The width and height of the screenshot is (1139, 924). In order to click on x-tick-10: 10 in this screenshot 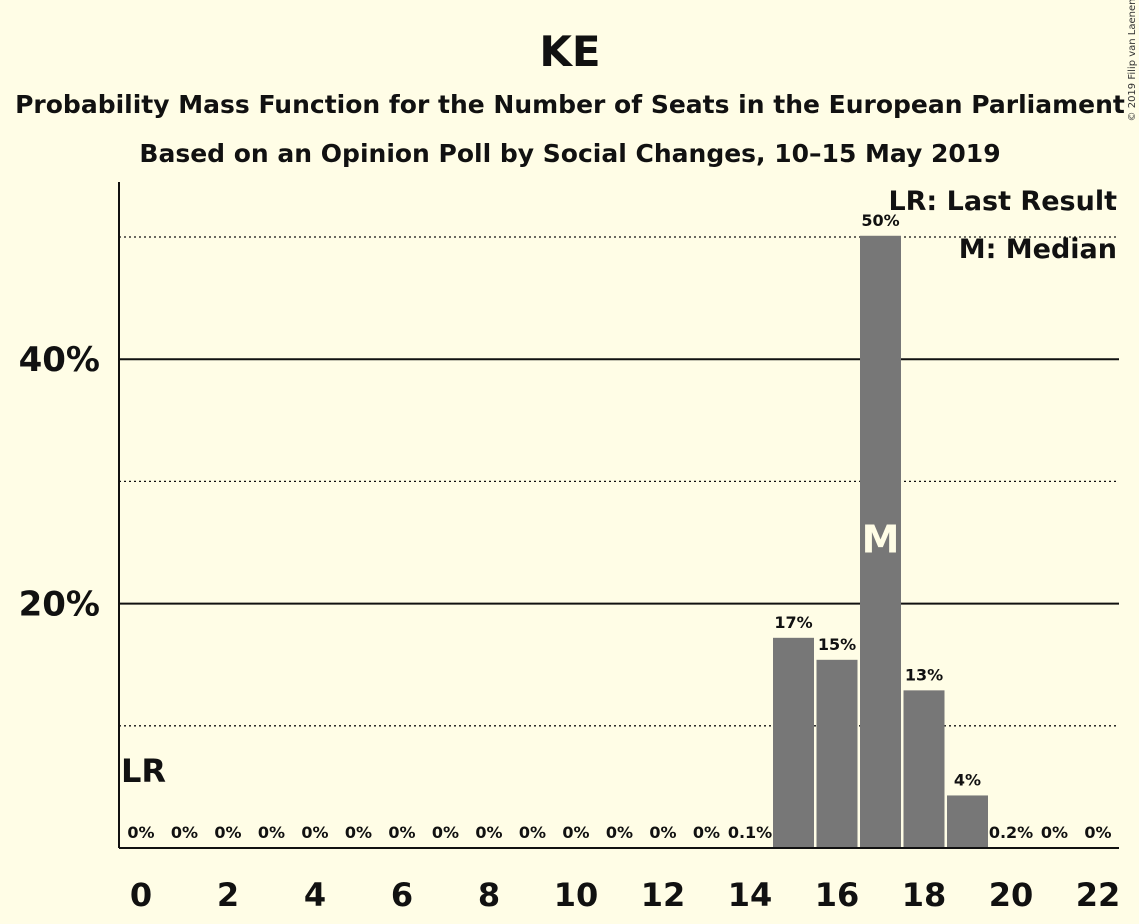, I will do `click(576, 895)`.